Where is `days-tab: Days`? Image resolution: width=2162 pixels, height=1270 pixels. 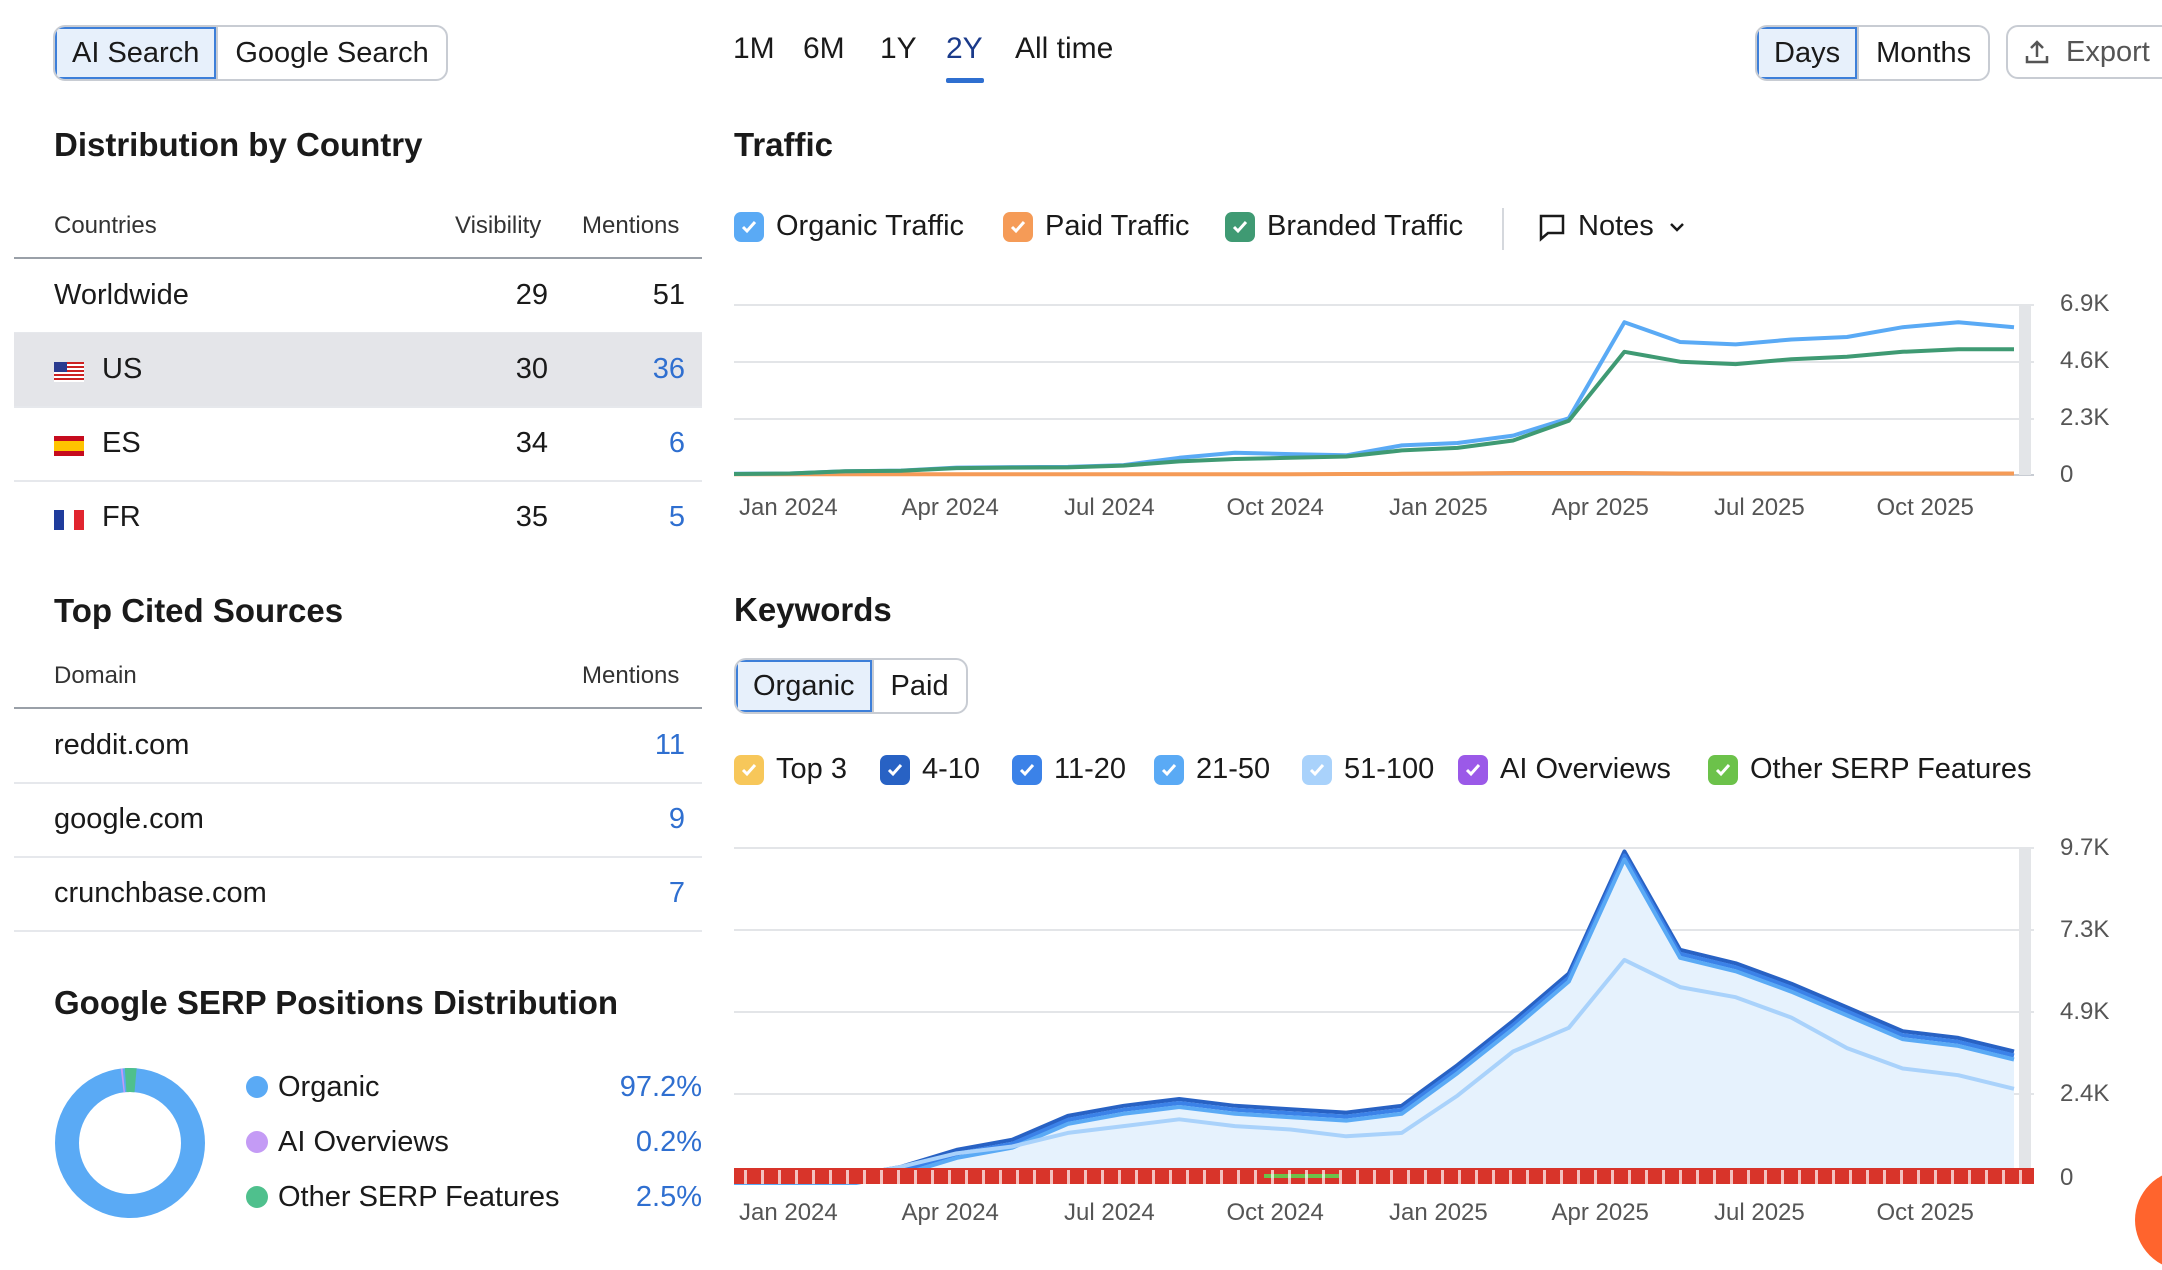 days-tab: Days is located at coordinates (1807, 53).